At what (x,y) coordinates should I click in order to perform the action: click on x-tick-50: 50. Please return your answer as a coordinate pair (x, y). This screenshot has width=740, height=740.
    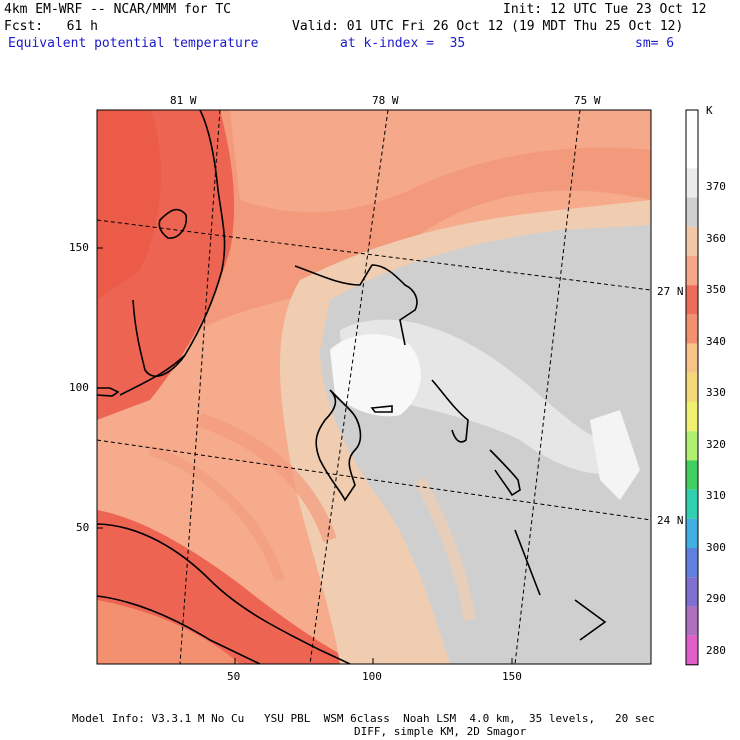
    Looking at the image, I should click on (234, 676).